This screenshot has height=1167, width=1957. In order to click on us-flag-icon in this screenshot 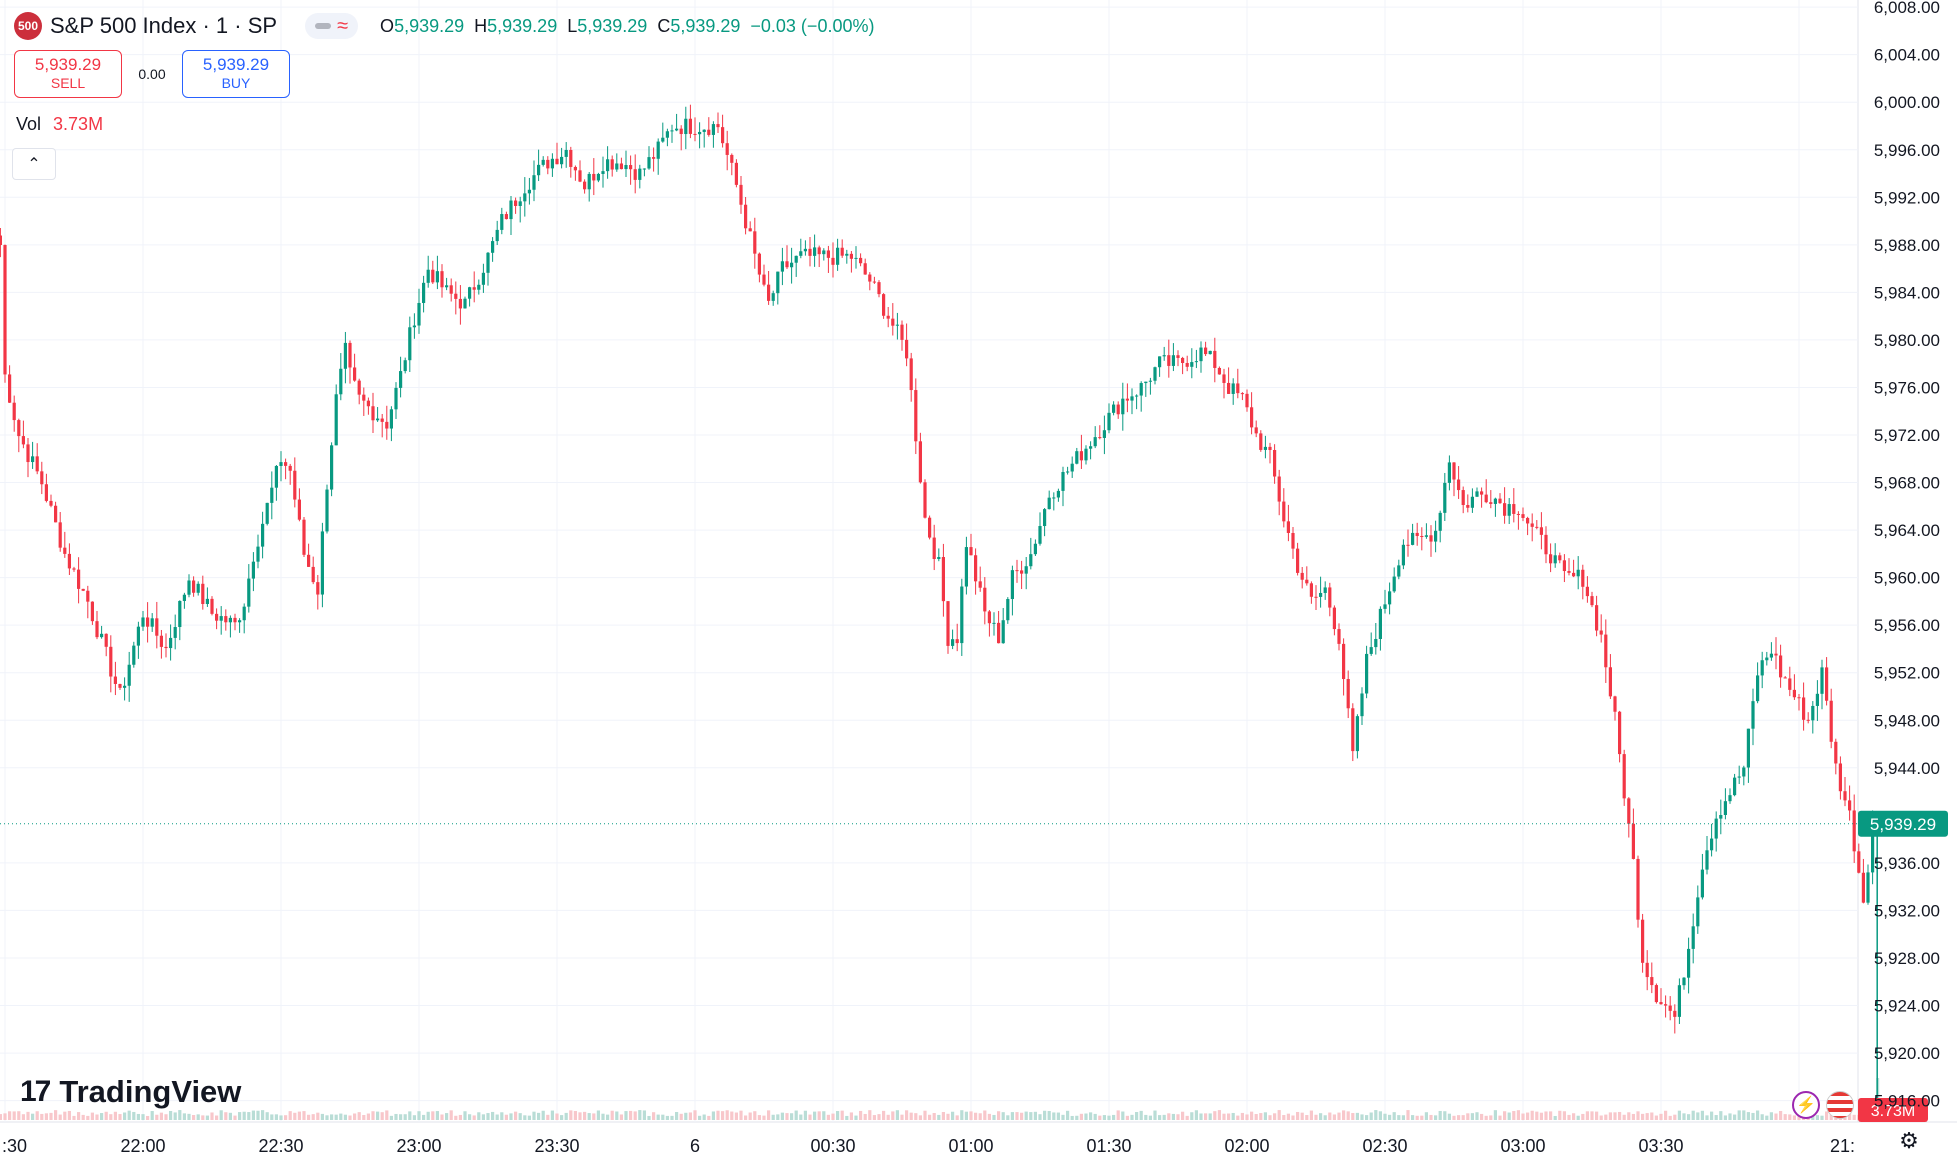, I will do `click(1840, 1105)`.